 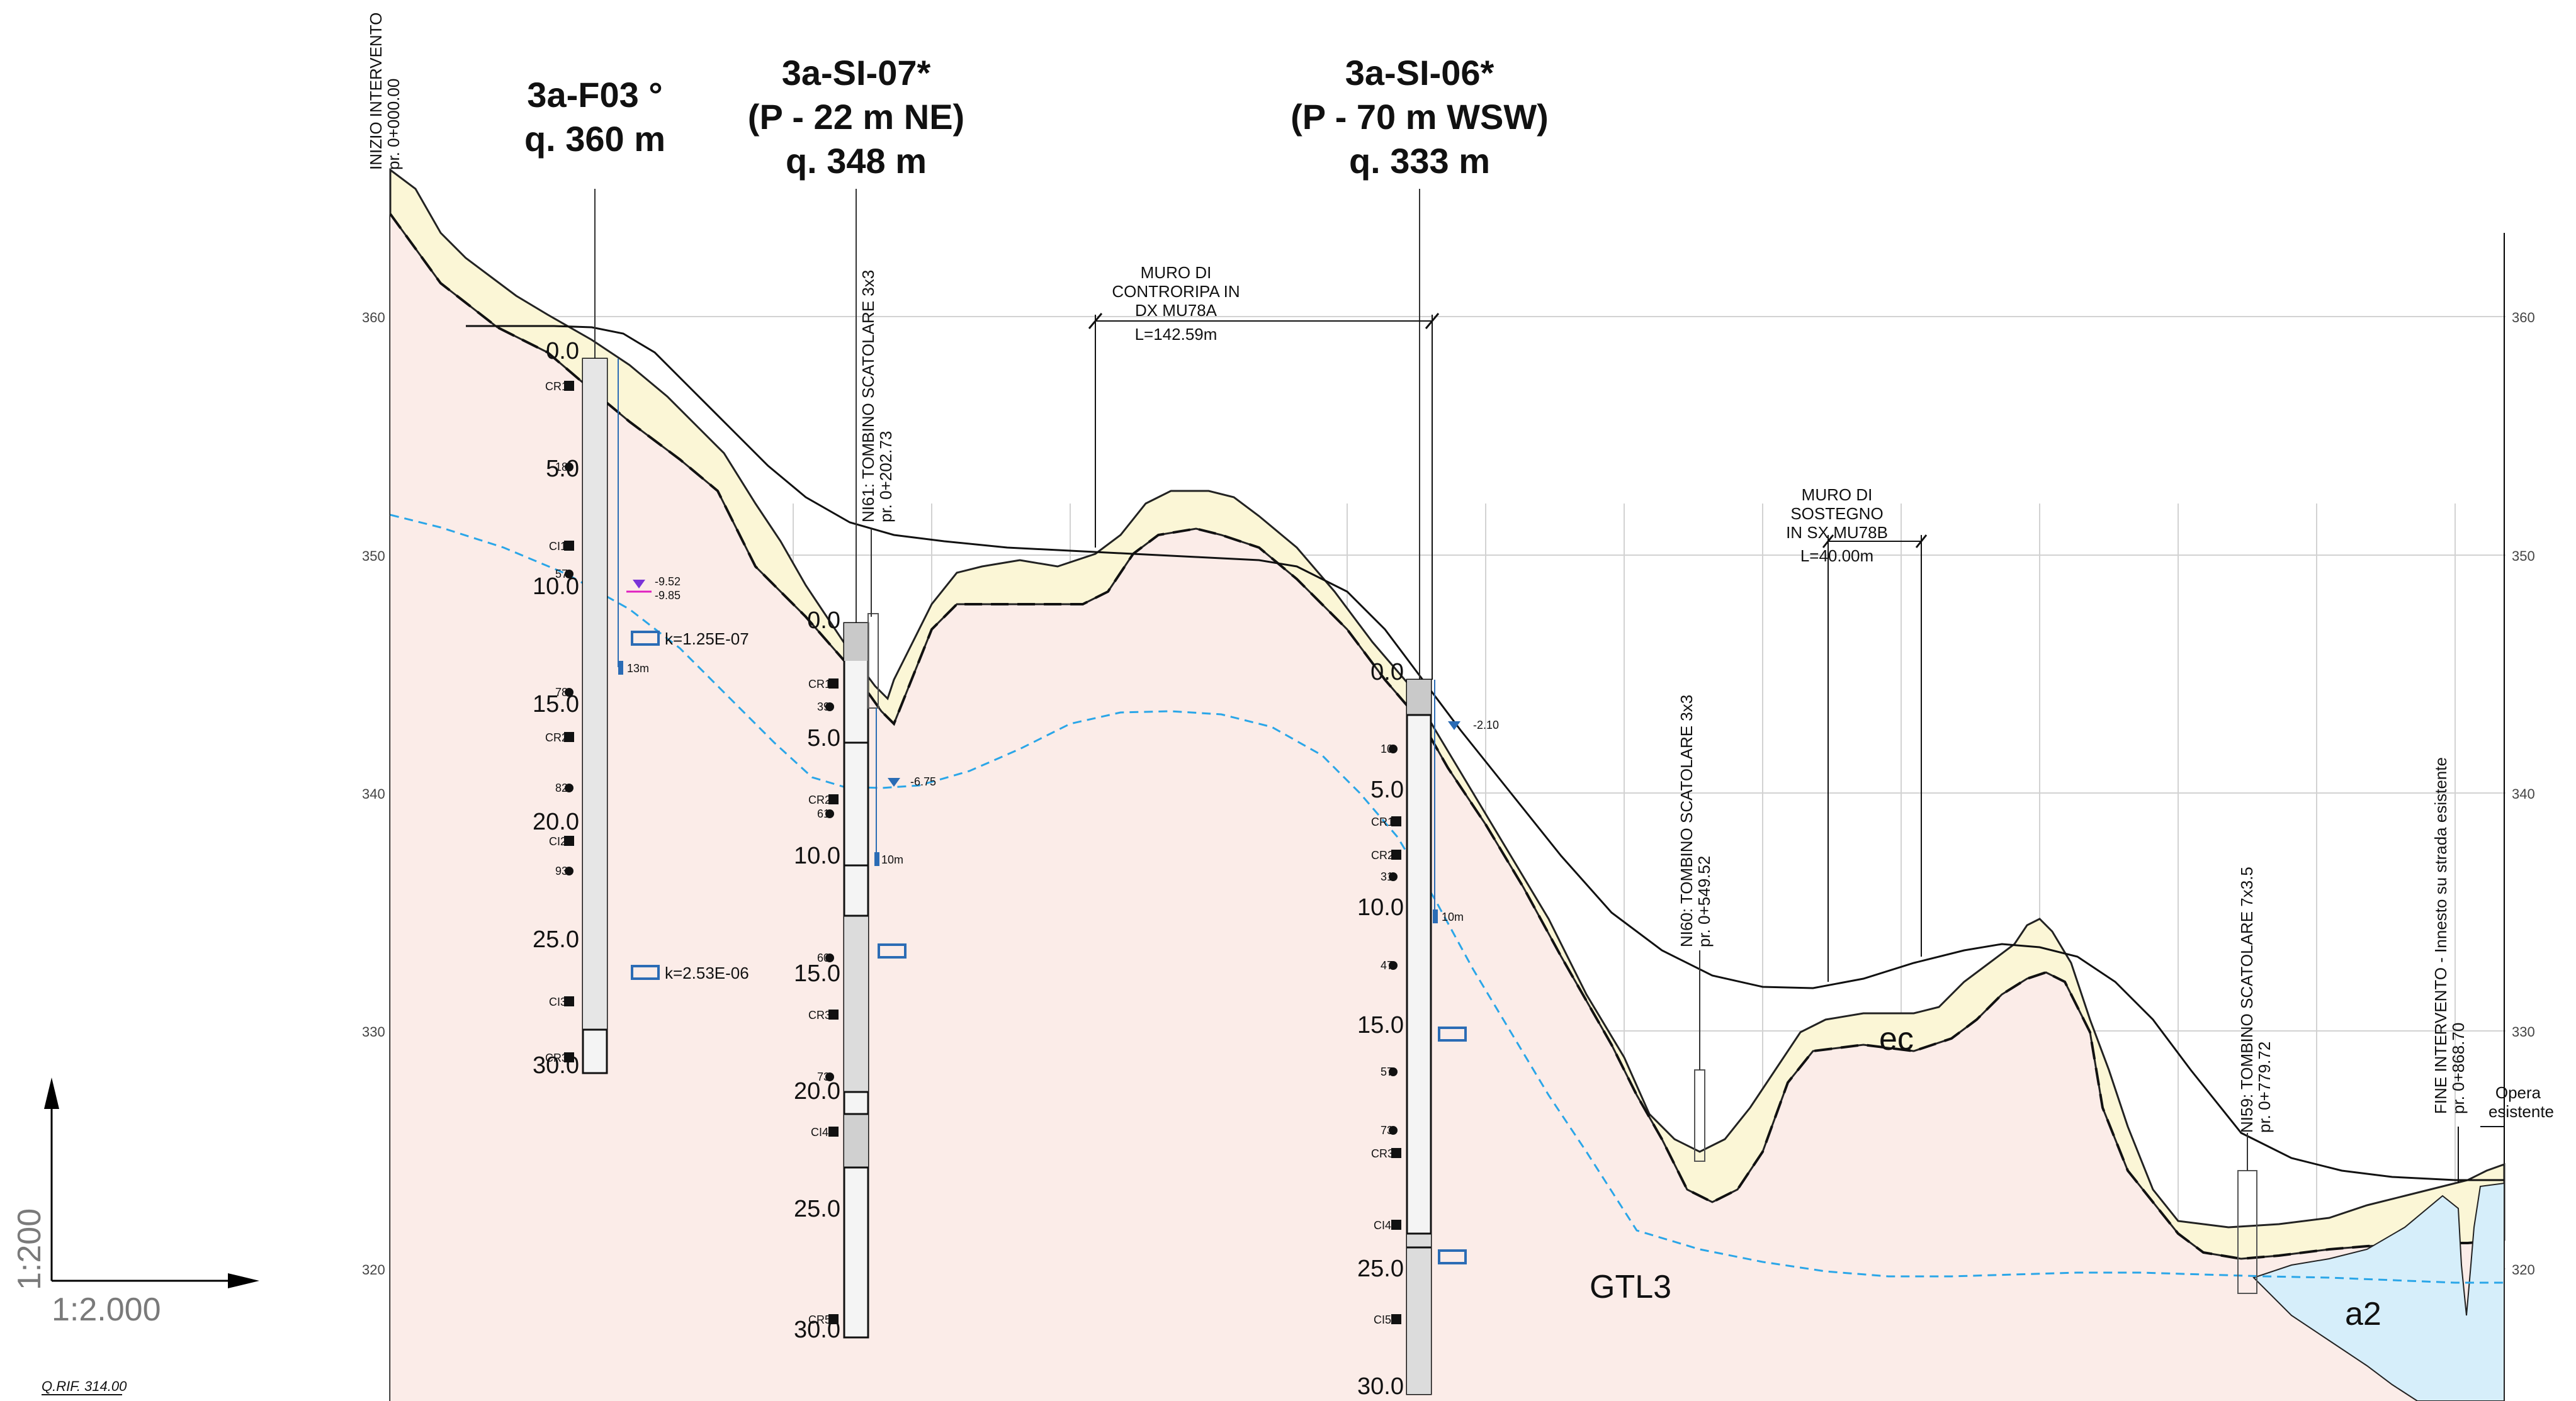 I want to click on depth-labels-f03: 0.0 5.0 10.0 15.0 20.0 25.0 30.0, so click(x=556, y=708).